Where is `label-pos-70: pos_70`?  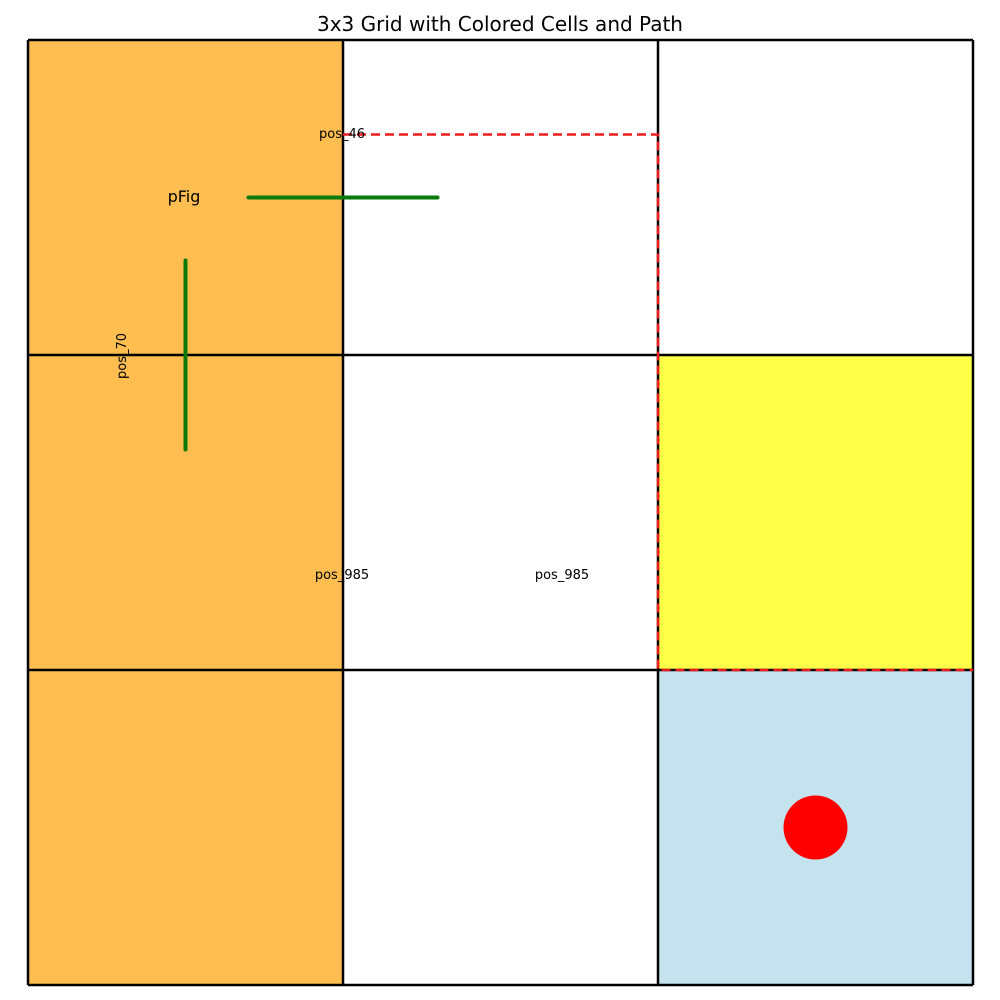 label-pos-70: pos_70 is located at coordinates (122, 356).